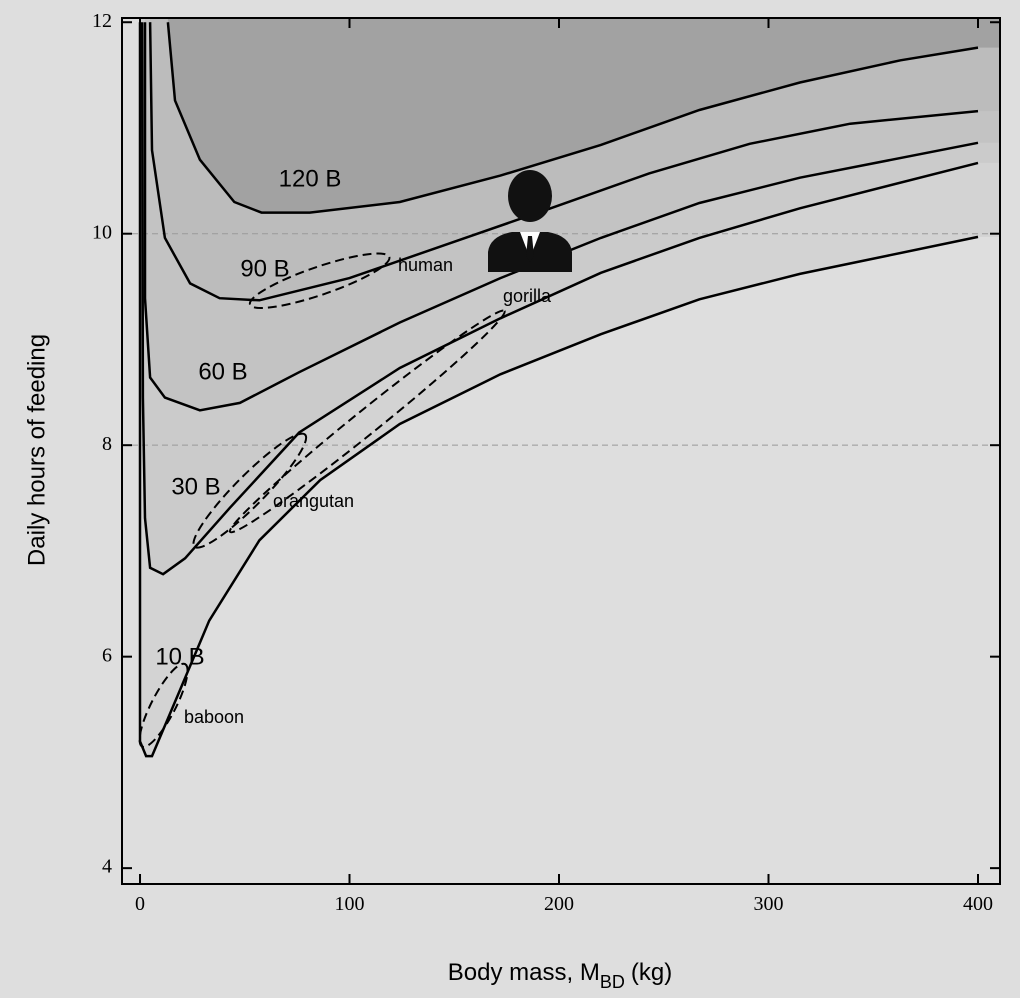 This screenshot has height=998, width=1020. What do you see at coordinates (978, 904) in the screenshot?
I see `x-tick-label: 400` at bounding box center [978, 904].